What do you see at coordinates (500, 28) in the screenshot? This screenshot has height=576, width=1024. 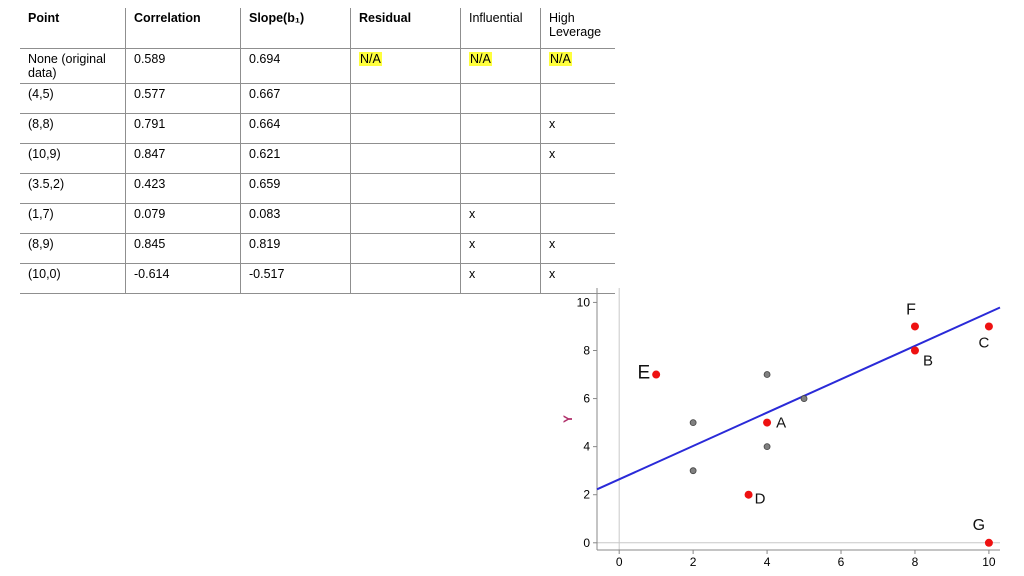 I see `header-influential: Influential` at bounding box center [500, 28].